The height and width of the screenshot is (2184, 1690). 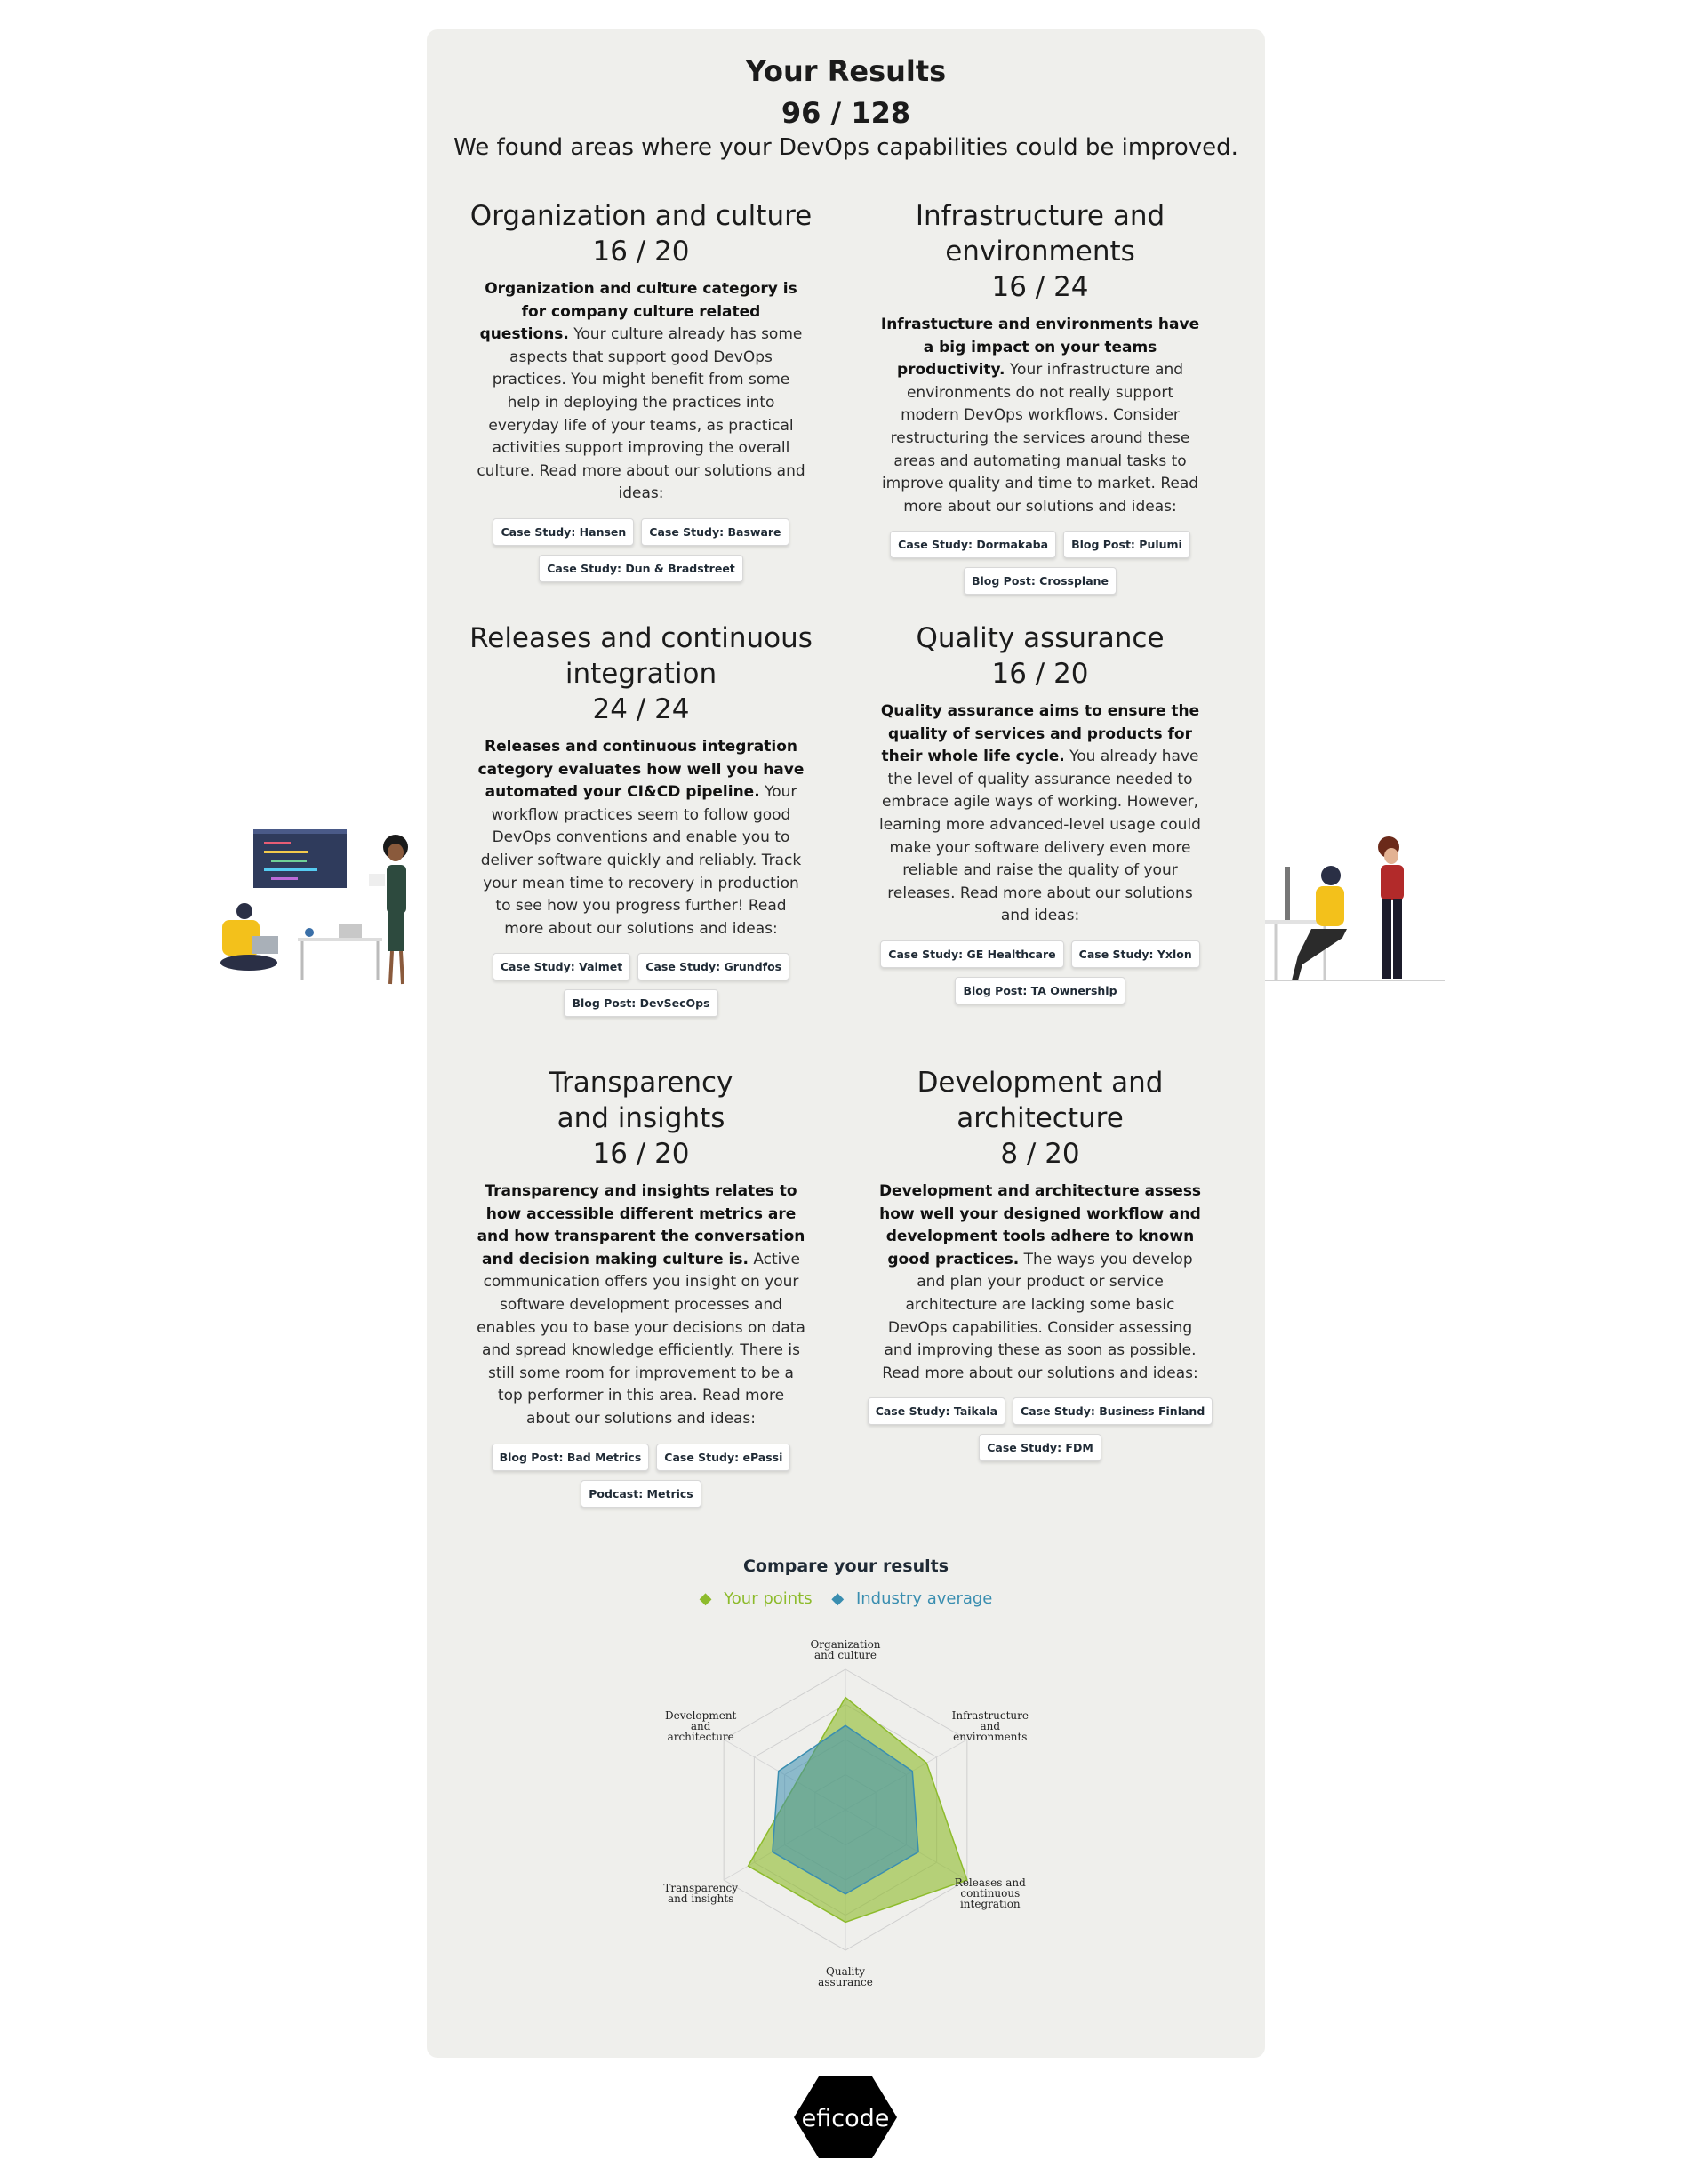 I want to click on eficode-logo: eficode, so click(x=845, y=2119).